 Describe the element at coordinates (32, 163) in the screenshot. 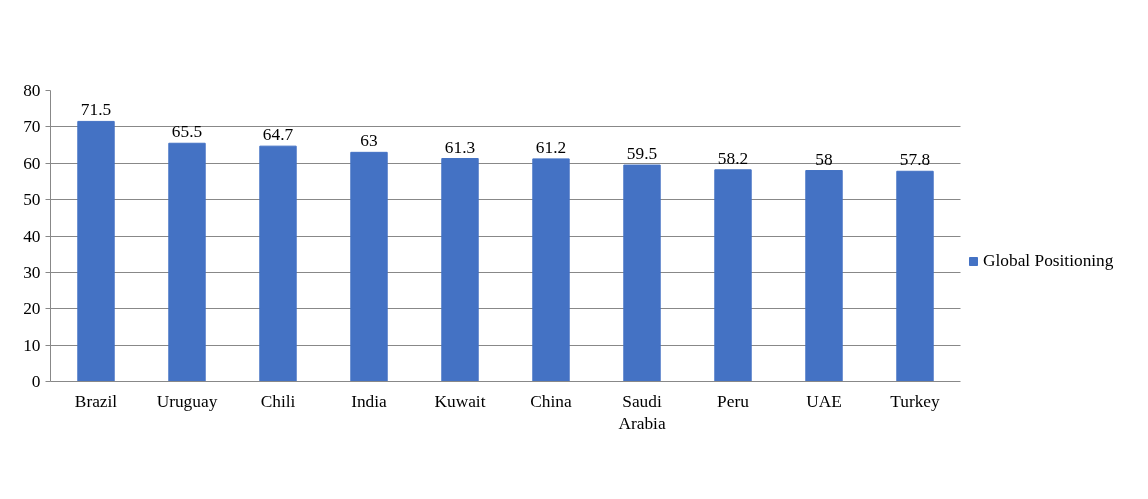

I see `y-tick-label: 60` at that location.